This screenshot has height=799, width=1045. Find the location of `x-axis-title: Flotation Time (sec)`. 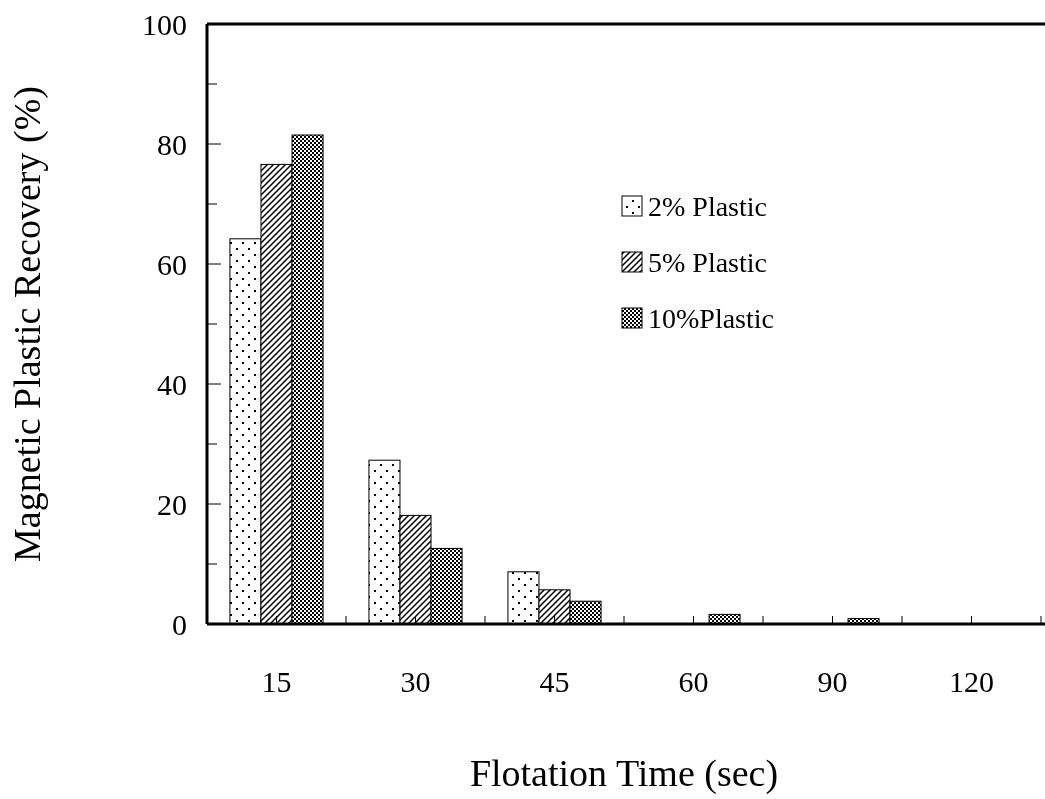

x-axis-title: Flotation Time (sec) is located at coordinates (624, 773).